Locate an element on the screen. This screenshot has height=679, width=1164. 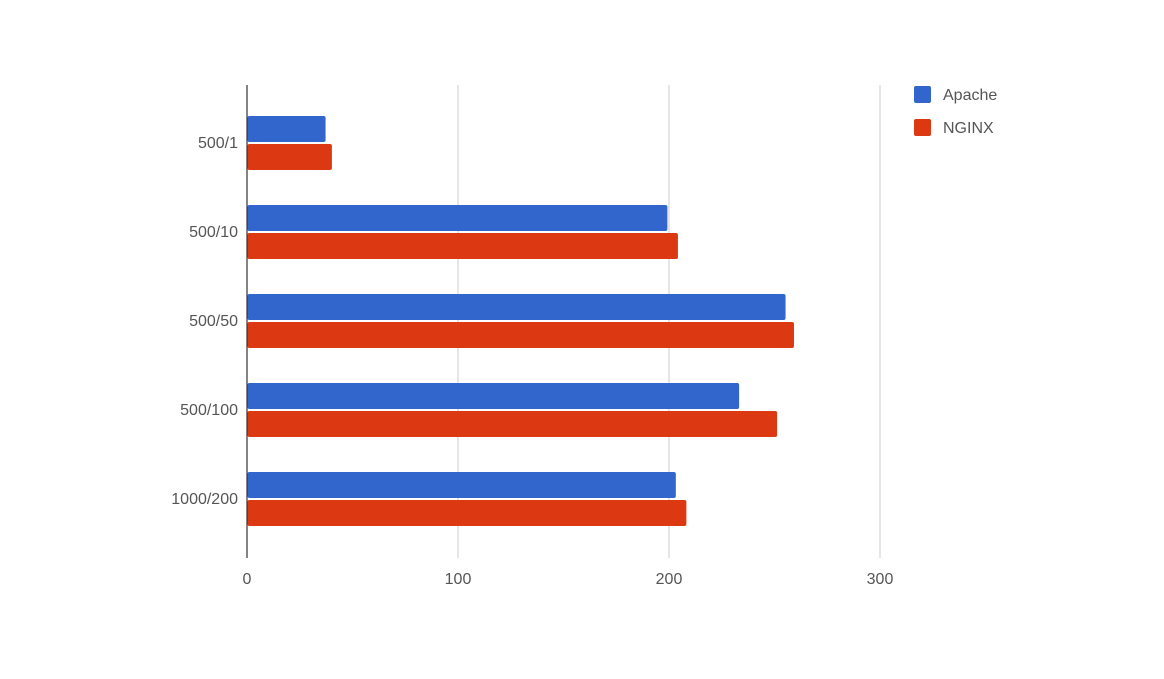
x-tick-label: 200 is located at coordinates (669, 579).